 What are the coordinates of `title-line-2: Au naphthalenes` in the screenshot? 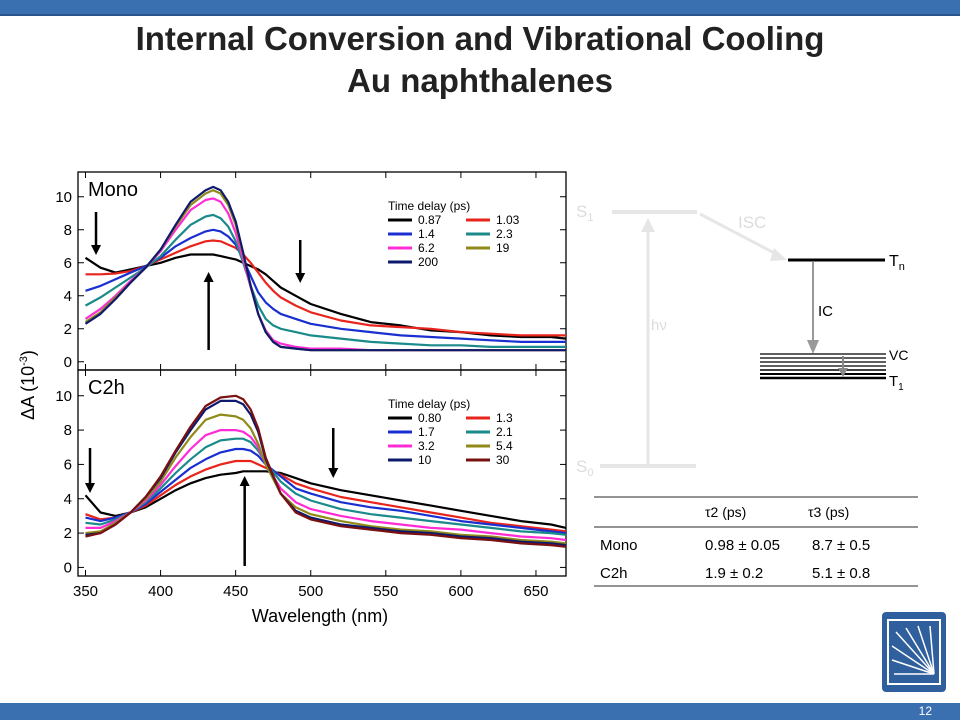 It's located at (480, 80).